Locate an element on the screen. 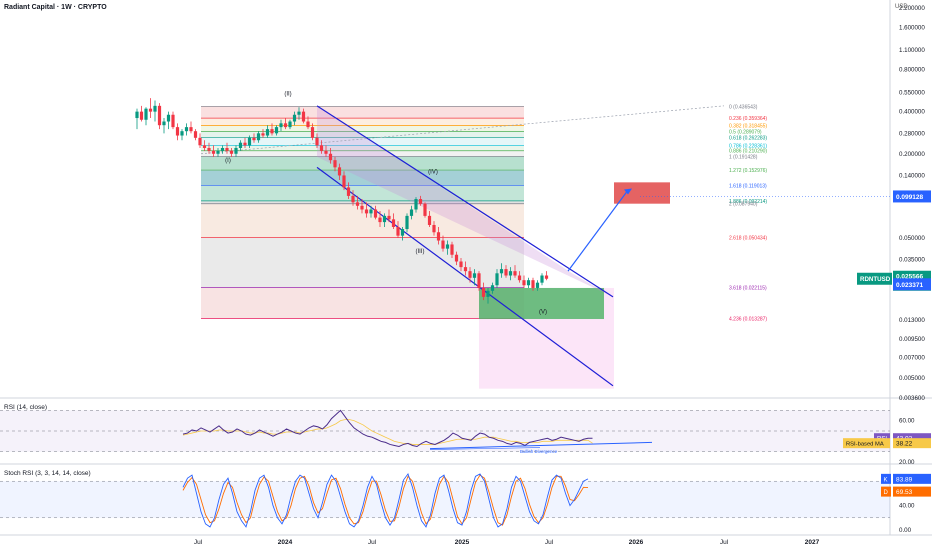  wave-label: (I) is located at coordinates (228, 161).